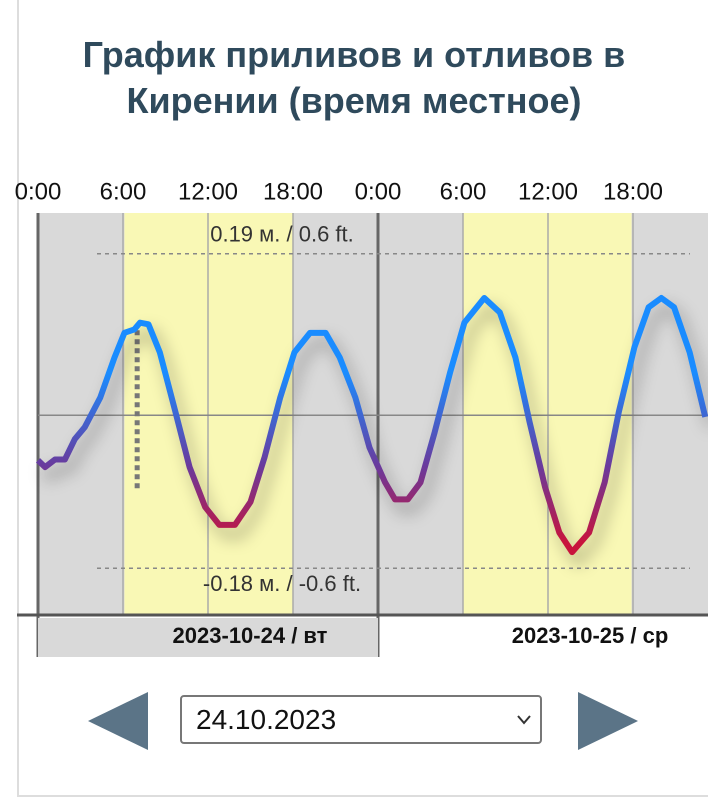  Describe the element at coordinates (361, 719) in the screenshot. I see `date-select: 24.10.2023` at that location.